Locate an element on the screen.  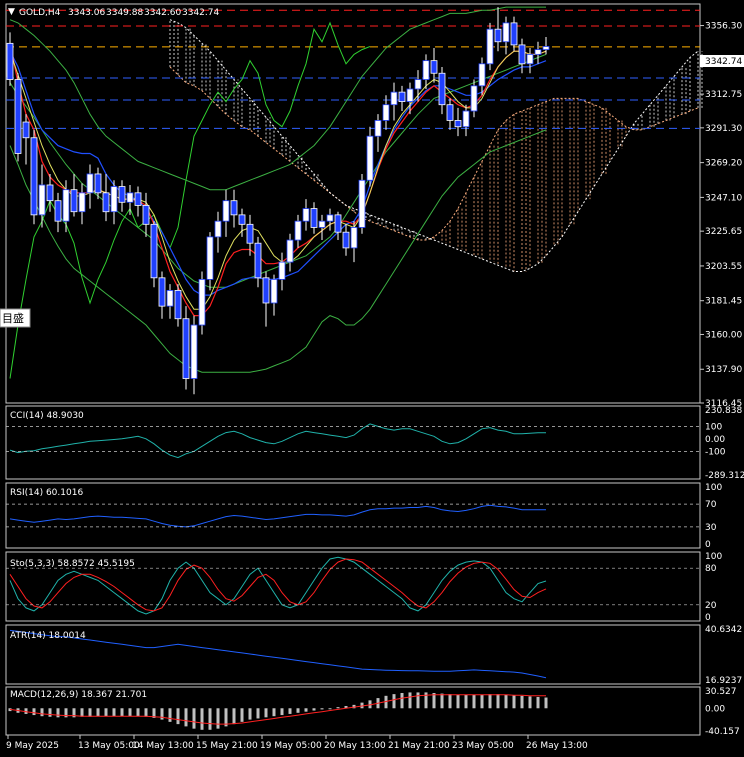
macd-axis-label: -40.157 is located at coordinates (722, 732).